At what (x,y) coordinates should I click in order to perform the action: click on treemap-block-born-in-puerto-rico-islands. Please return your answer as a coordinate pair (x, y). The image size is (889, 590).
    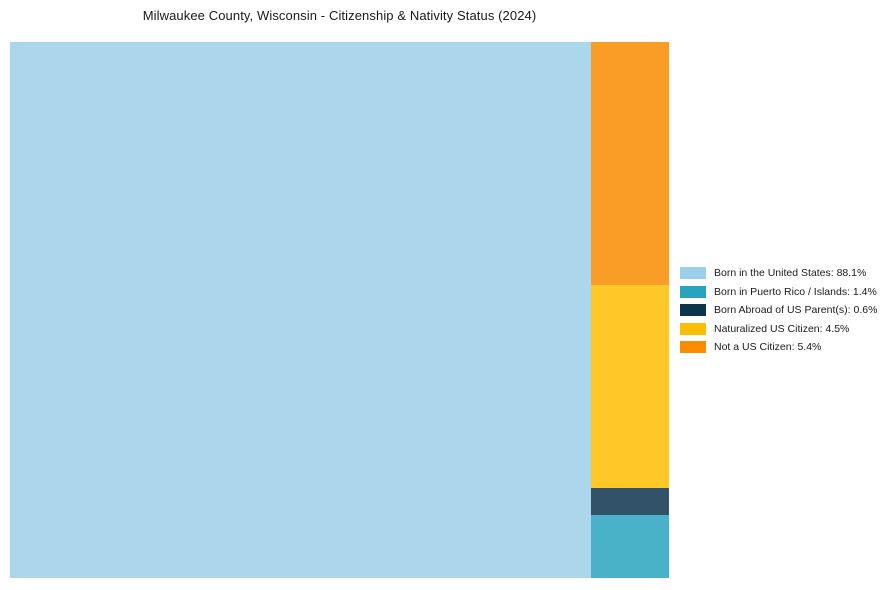
    Looking at the image, I should click on (629, 546).